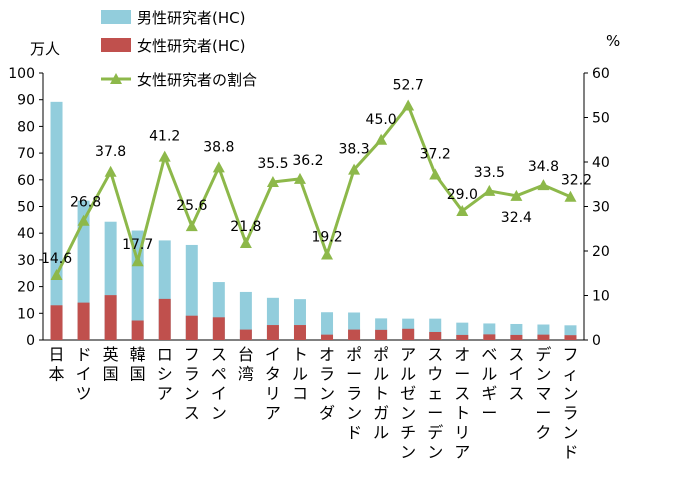  Describe the element at coordinates (26, 314) in the screenshot. I see `left-tick-label: 10` at that location.